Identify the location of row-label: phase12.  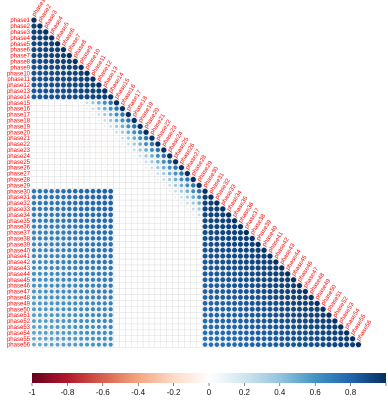
(19, 86).